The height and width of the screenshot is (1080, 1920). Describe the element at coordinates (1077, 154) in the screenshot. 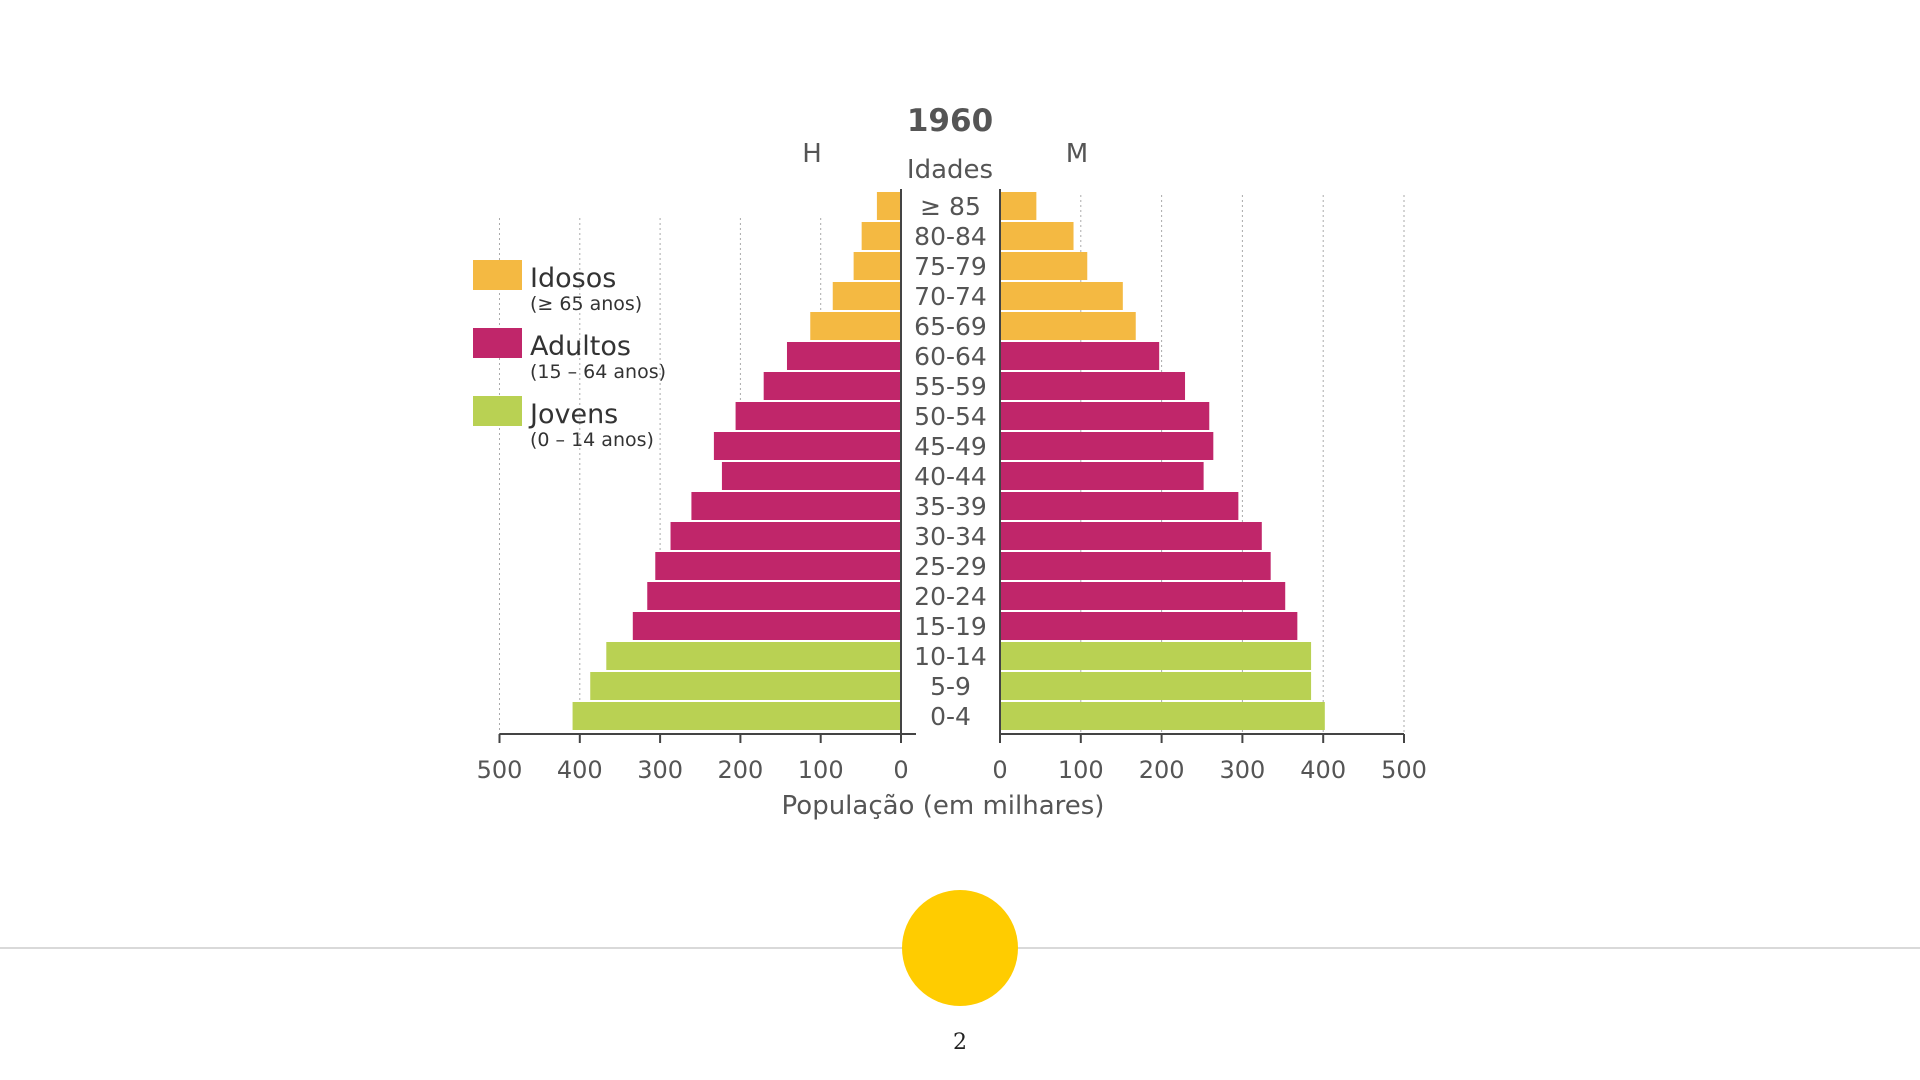

I see `women-label: M` at that location.